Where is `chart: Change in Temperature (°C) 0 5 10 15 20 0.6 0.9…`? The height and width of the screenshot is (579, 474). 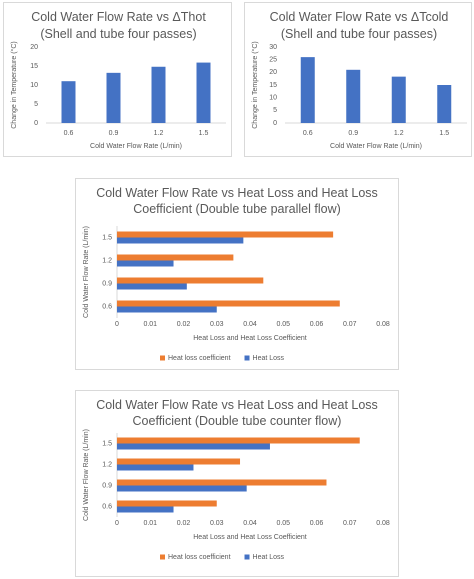 chart: Change in Temperature (°C) 0 5 10 15 20 0.6 0.9… is located at coordinates (117, 79).